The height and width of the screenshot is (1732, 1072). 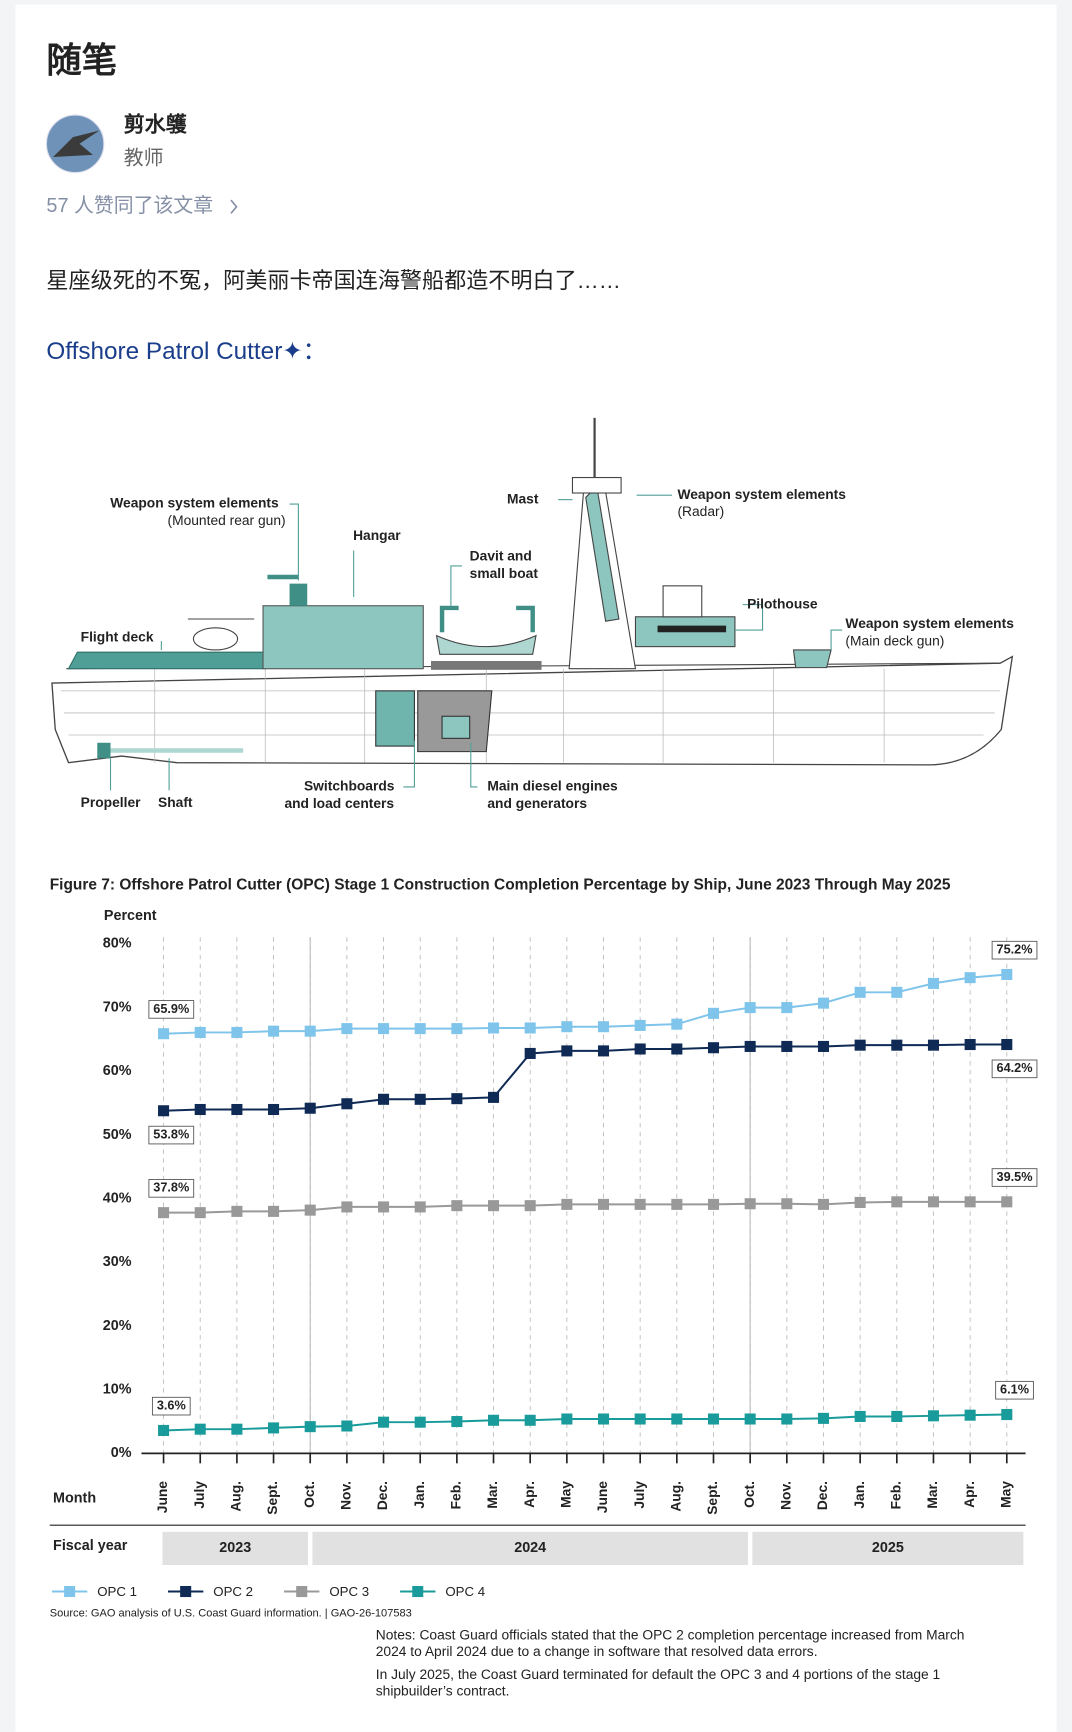 What do you see at coordinates (782, 603) in the screenshot?
I see `diagram-label: Pilothouse` at bounding box center [782, 603].